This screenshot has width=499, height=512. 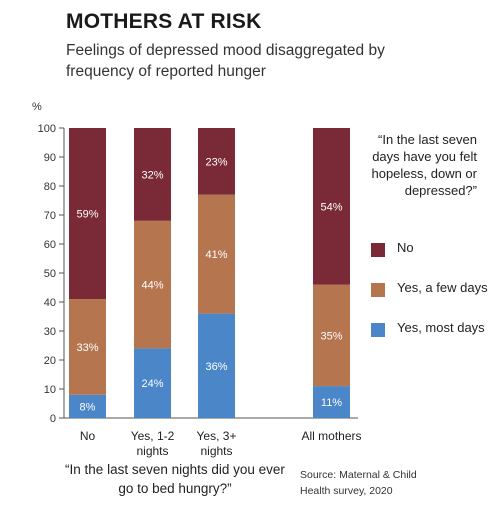 I want to click on data-label: 41%, so click(x=216, y=255).